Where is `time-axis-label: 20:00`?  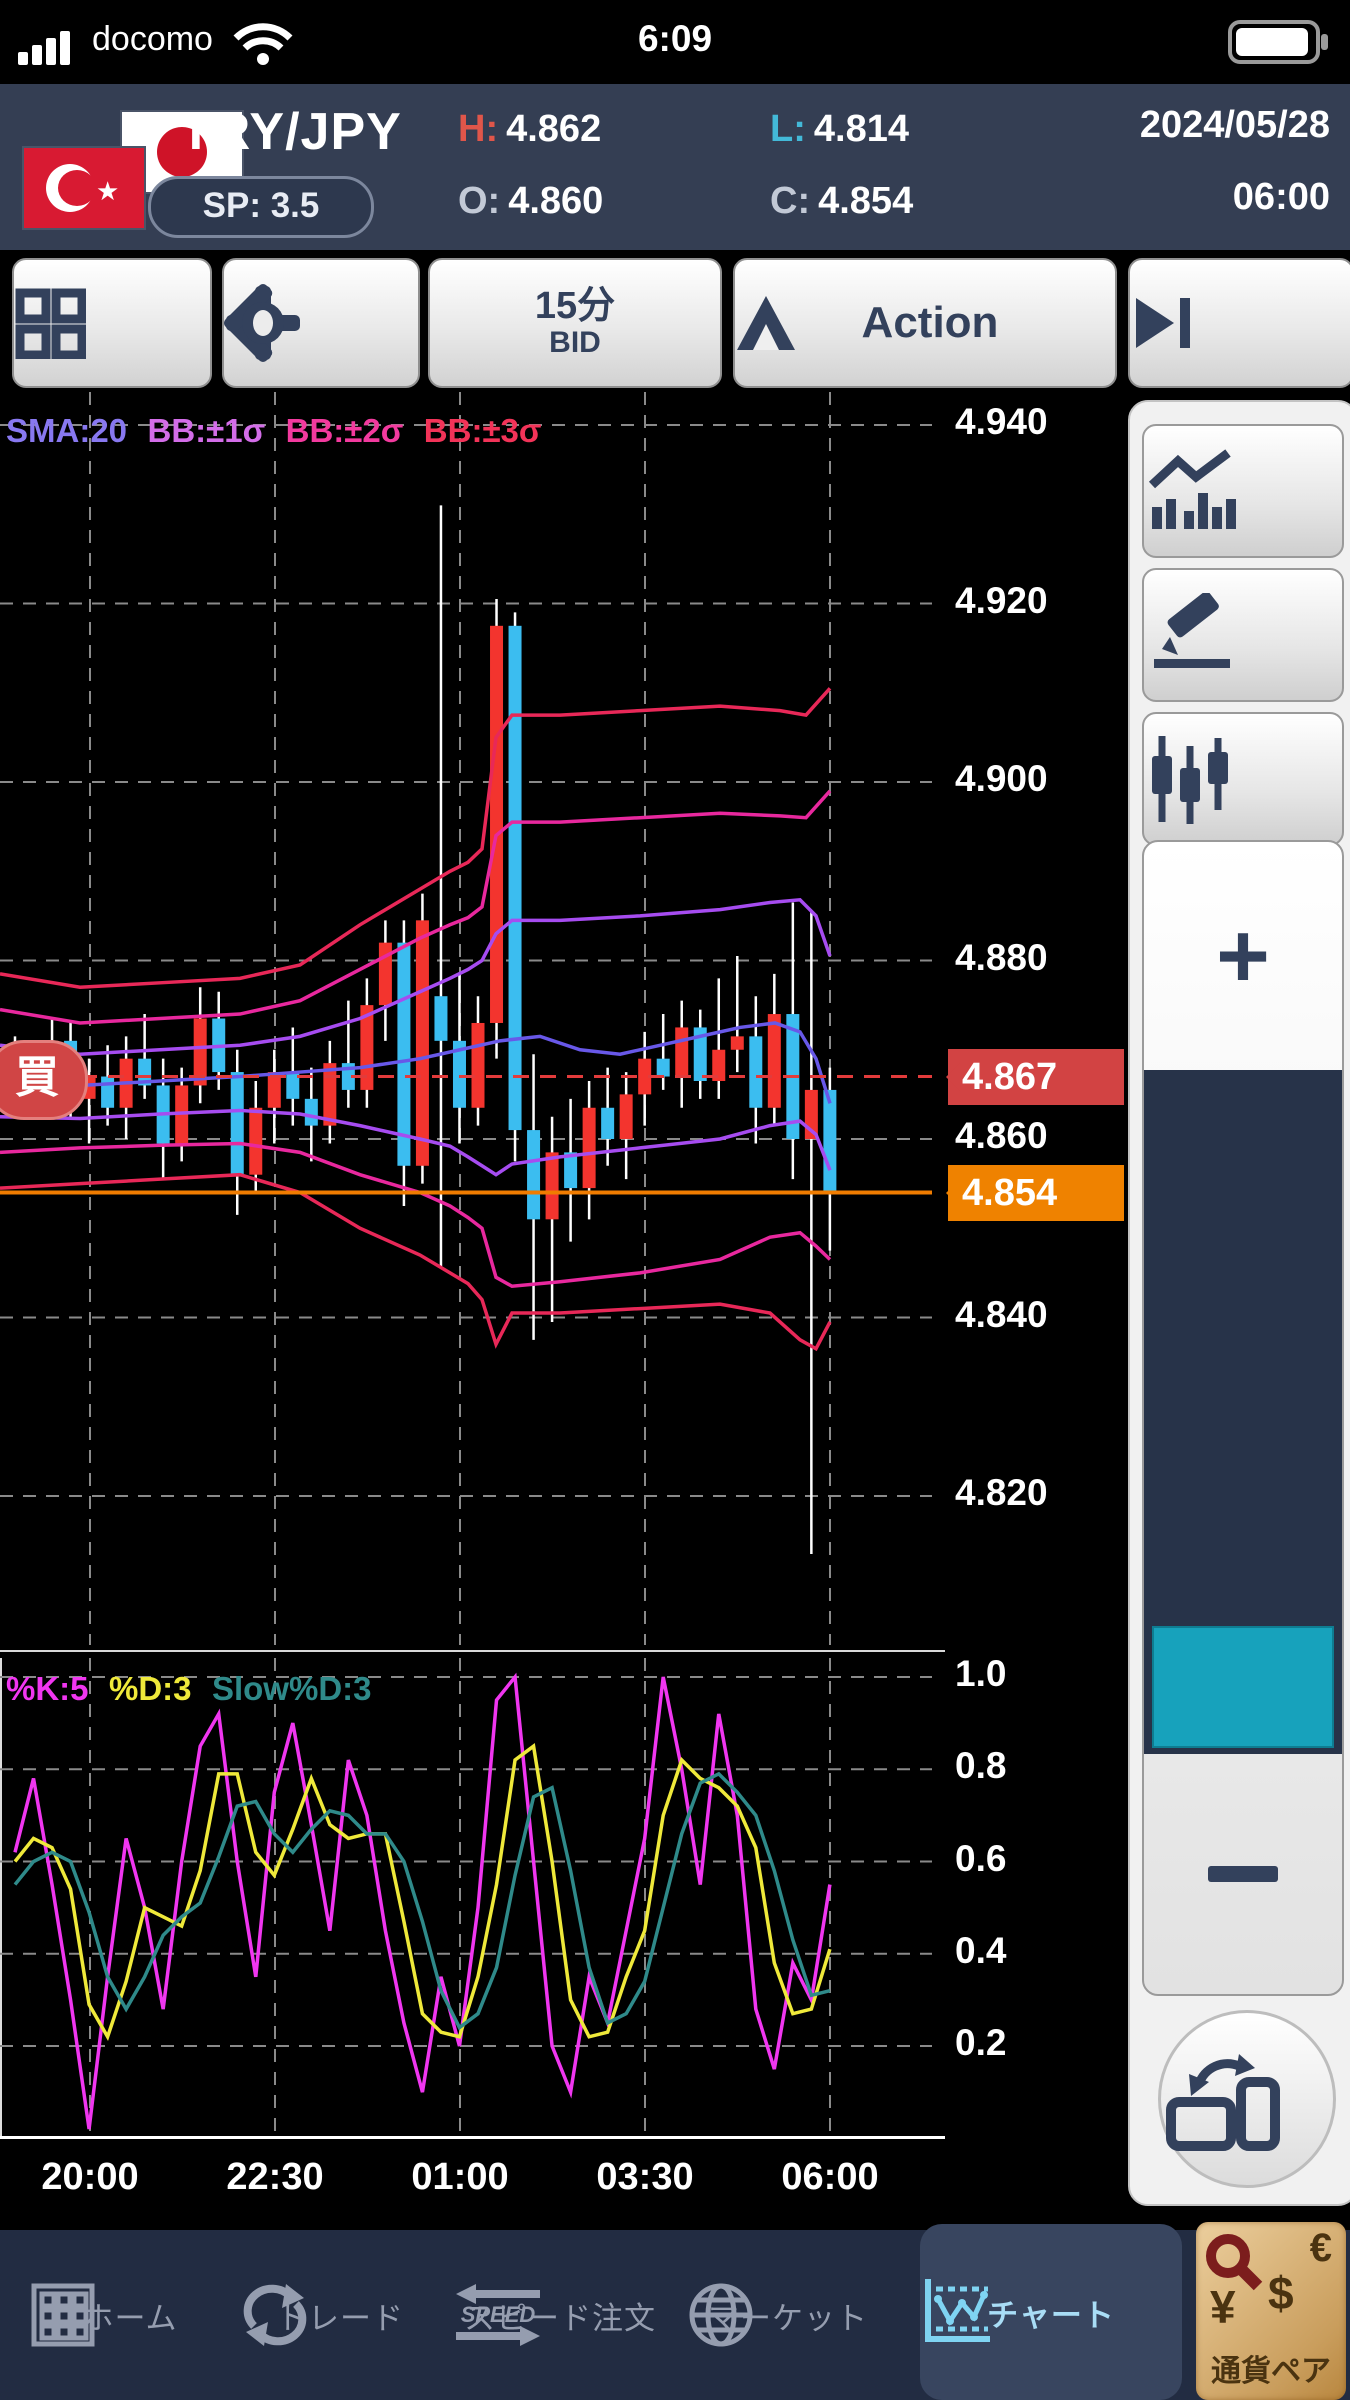 time-axis-label: 20:00 is located at coordinates (90, 2177).